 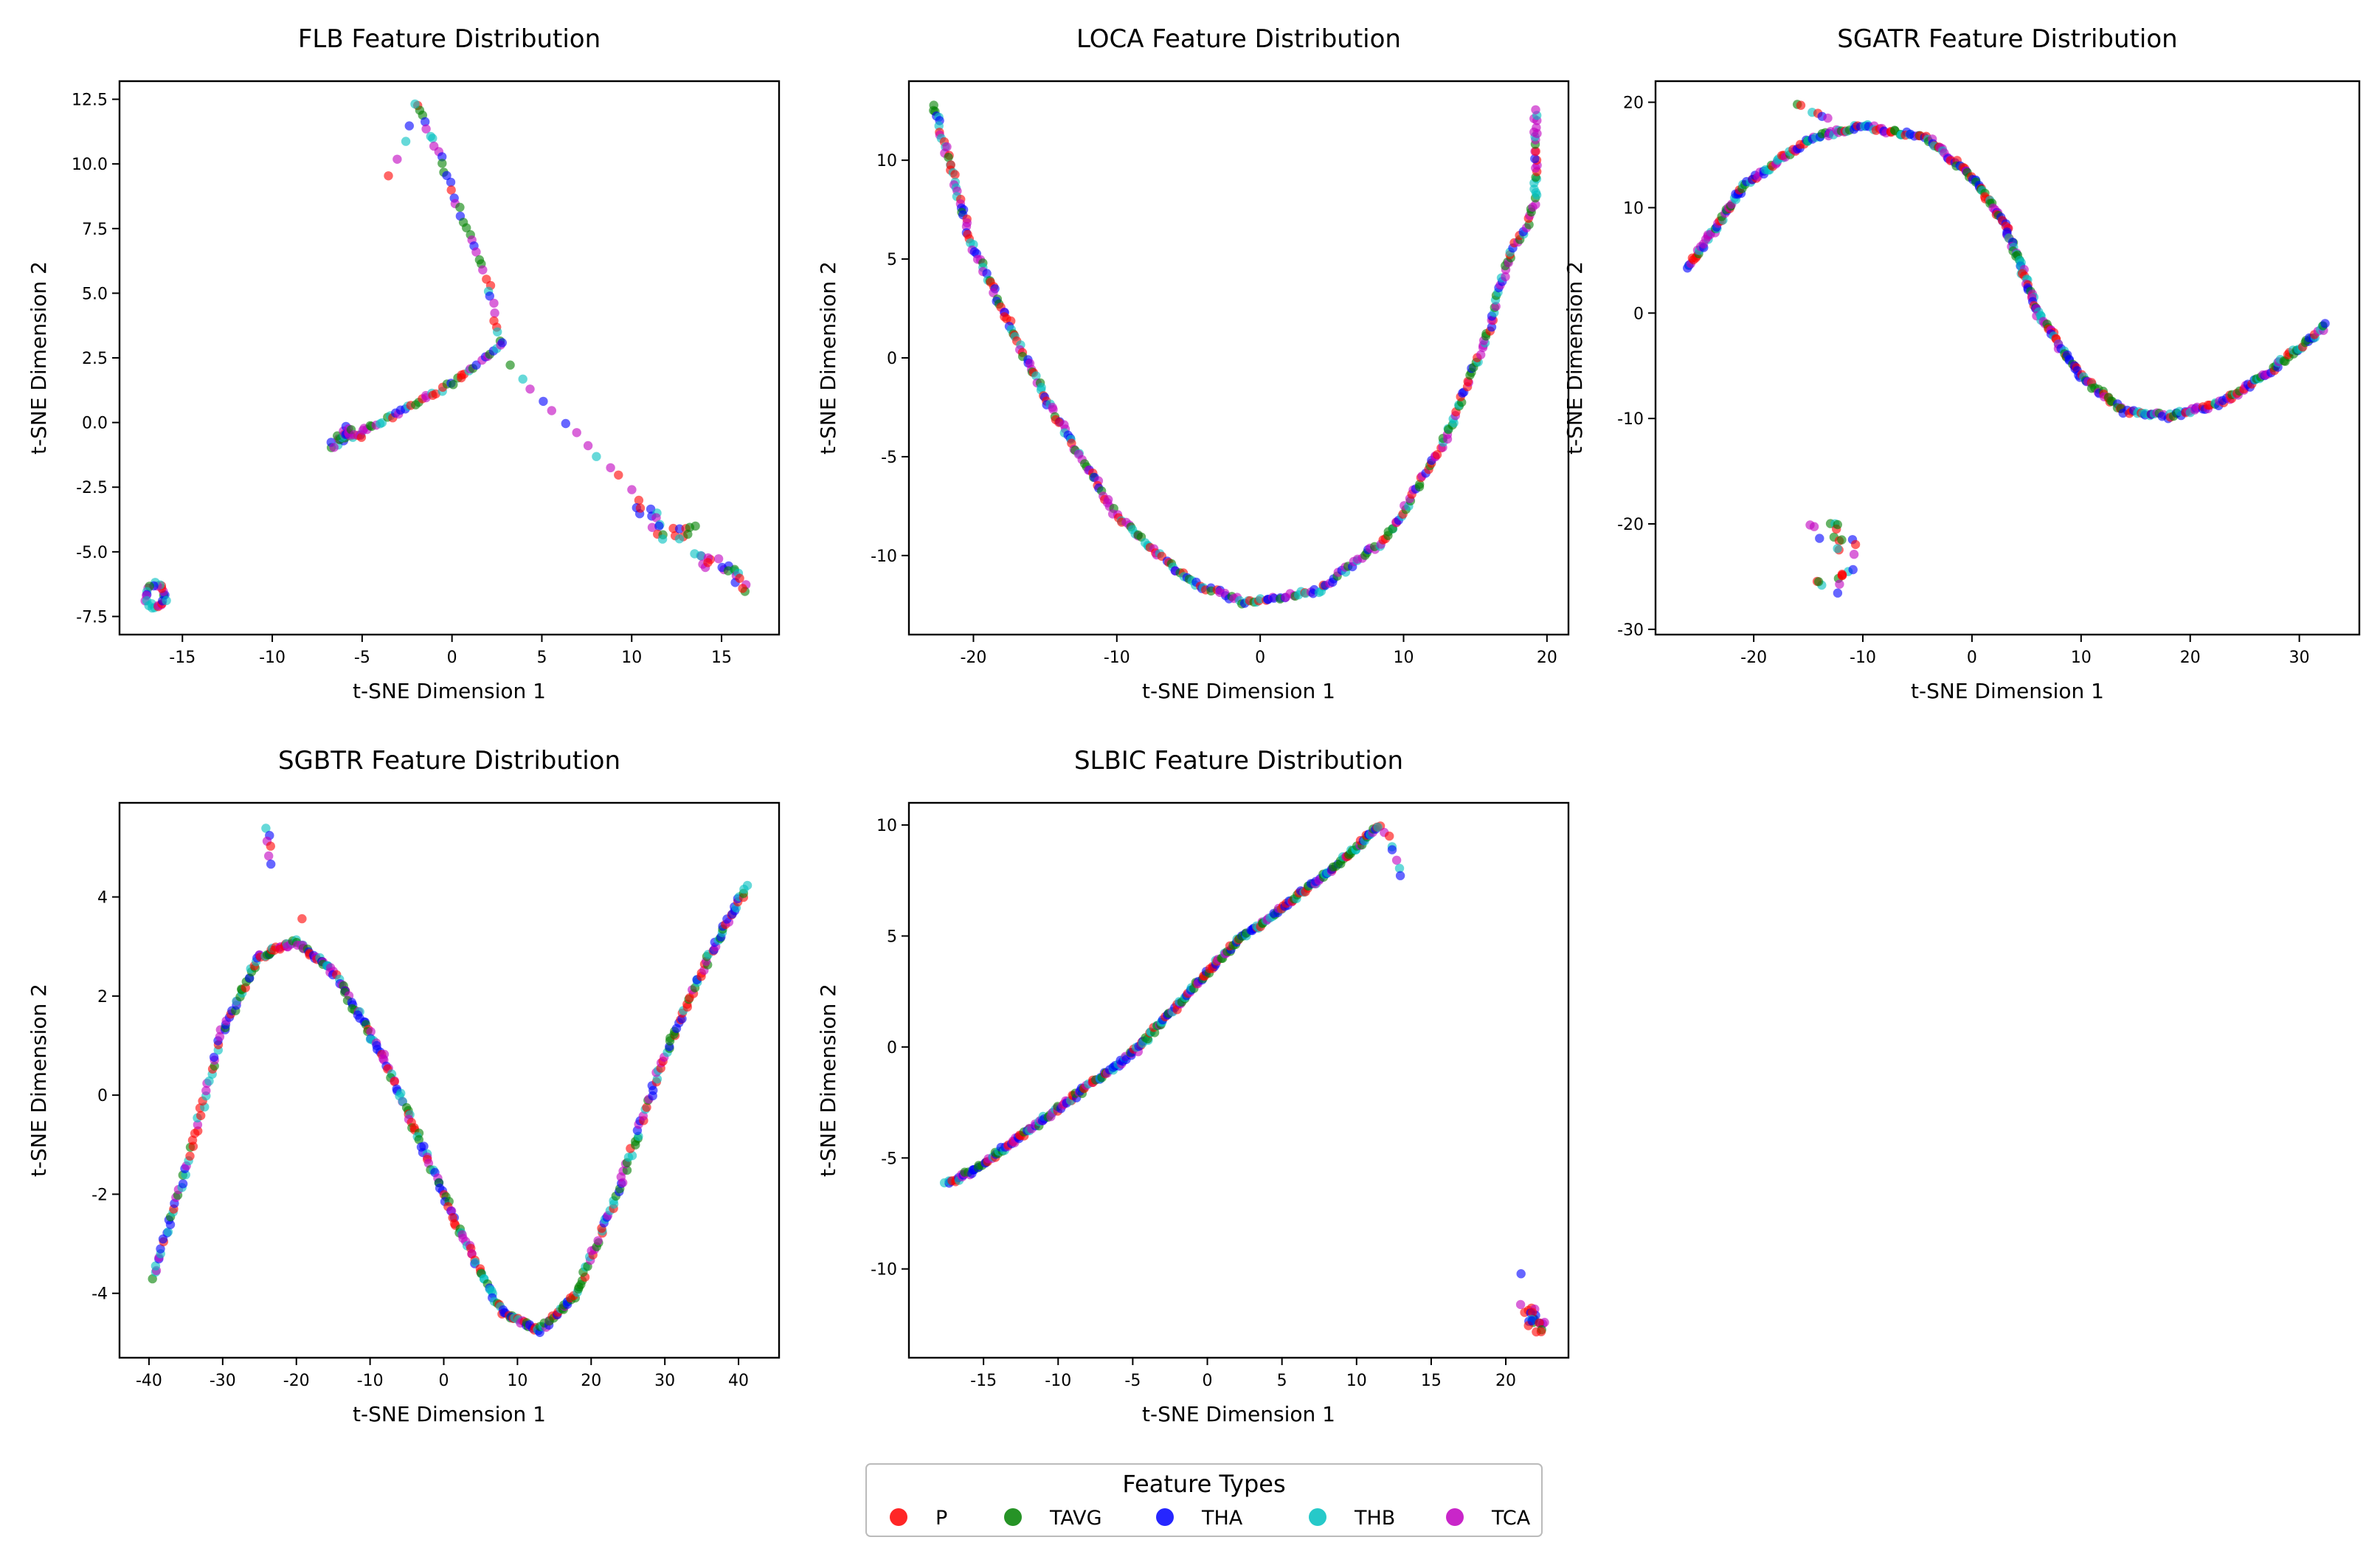 I want to click on y-tick-label: -2, so click(x=99, y=1195).